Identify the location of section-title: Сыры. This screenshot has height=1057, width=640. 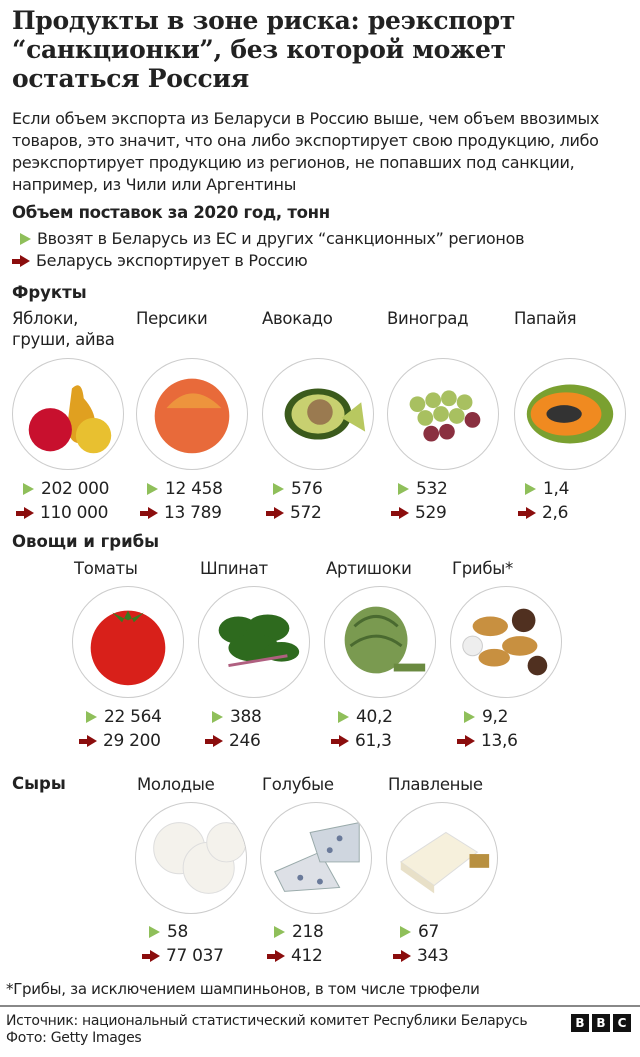
(39, 783).